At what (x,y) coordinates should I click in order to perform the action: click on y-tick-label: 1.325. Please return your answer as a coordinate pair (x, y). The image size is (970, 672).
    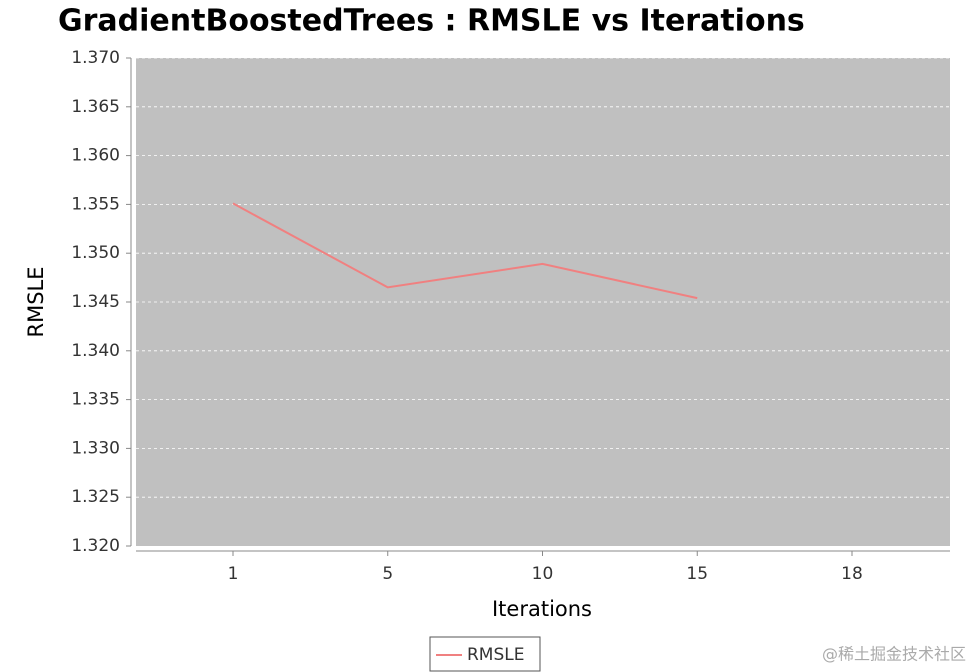
    Looking at the image, I should click on (95, 497).